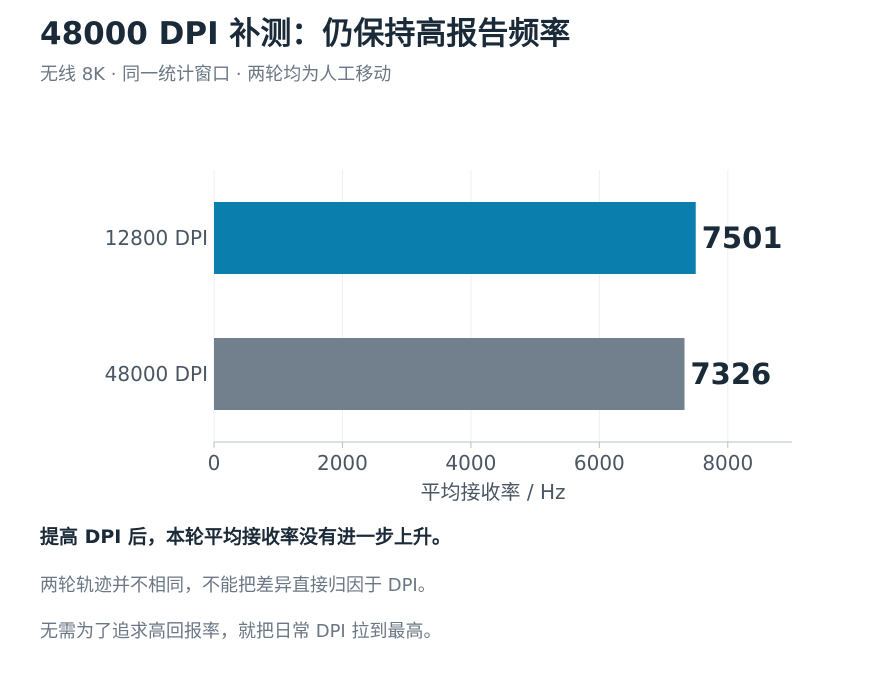 Image resolution: width=890 pixels, height=680 pixels. I want to click on x-tick-label: 4000, so click(470, 463).